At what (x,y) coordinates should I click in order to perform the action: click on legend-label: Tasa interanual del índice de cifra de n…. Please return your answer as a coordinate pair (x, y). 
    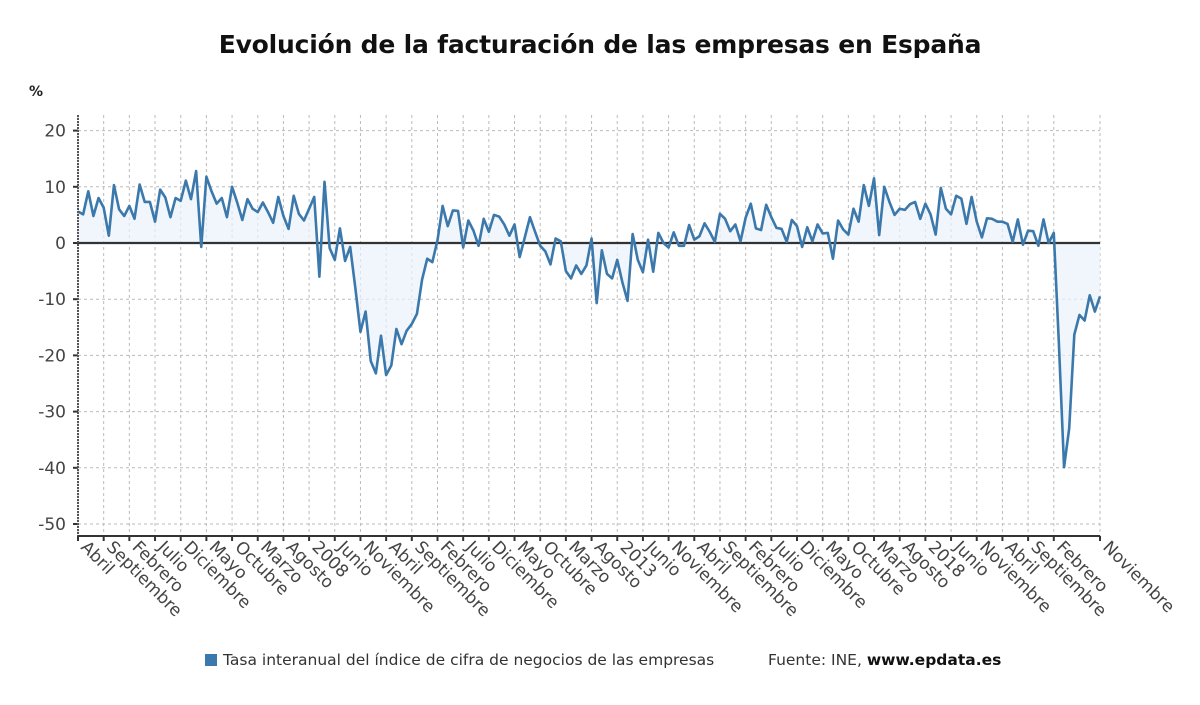
    Looking at the image, I should click on (469, 660).